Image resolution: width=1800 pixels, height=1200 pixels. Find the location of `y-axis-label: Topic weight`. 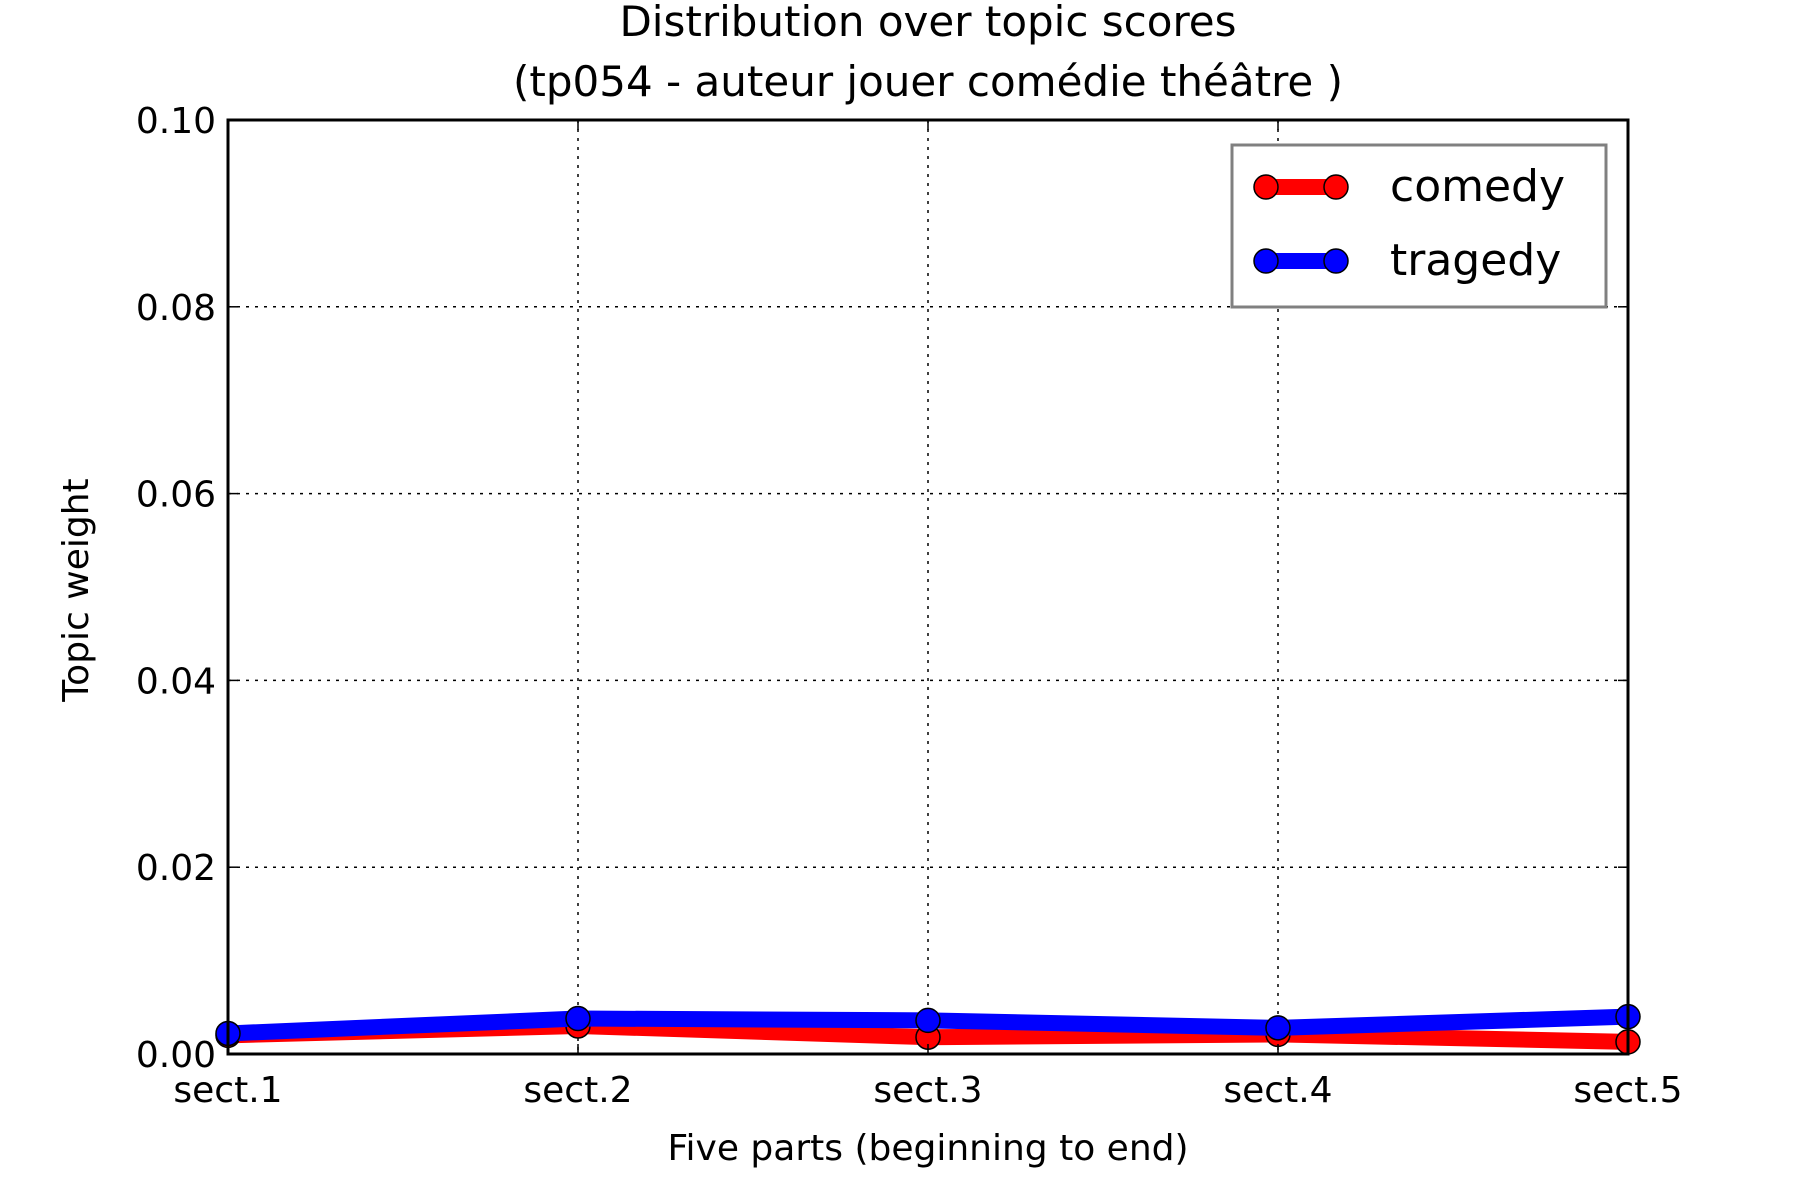

y-axis-label: Topic weight is located at coordinates (76, 590).